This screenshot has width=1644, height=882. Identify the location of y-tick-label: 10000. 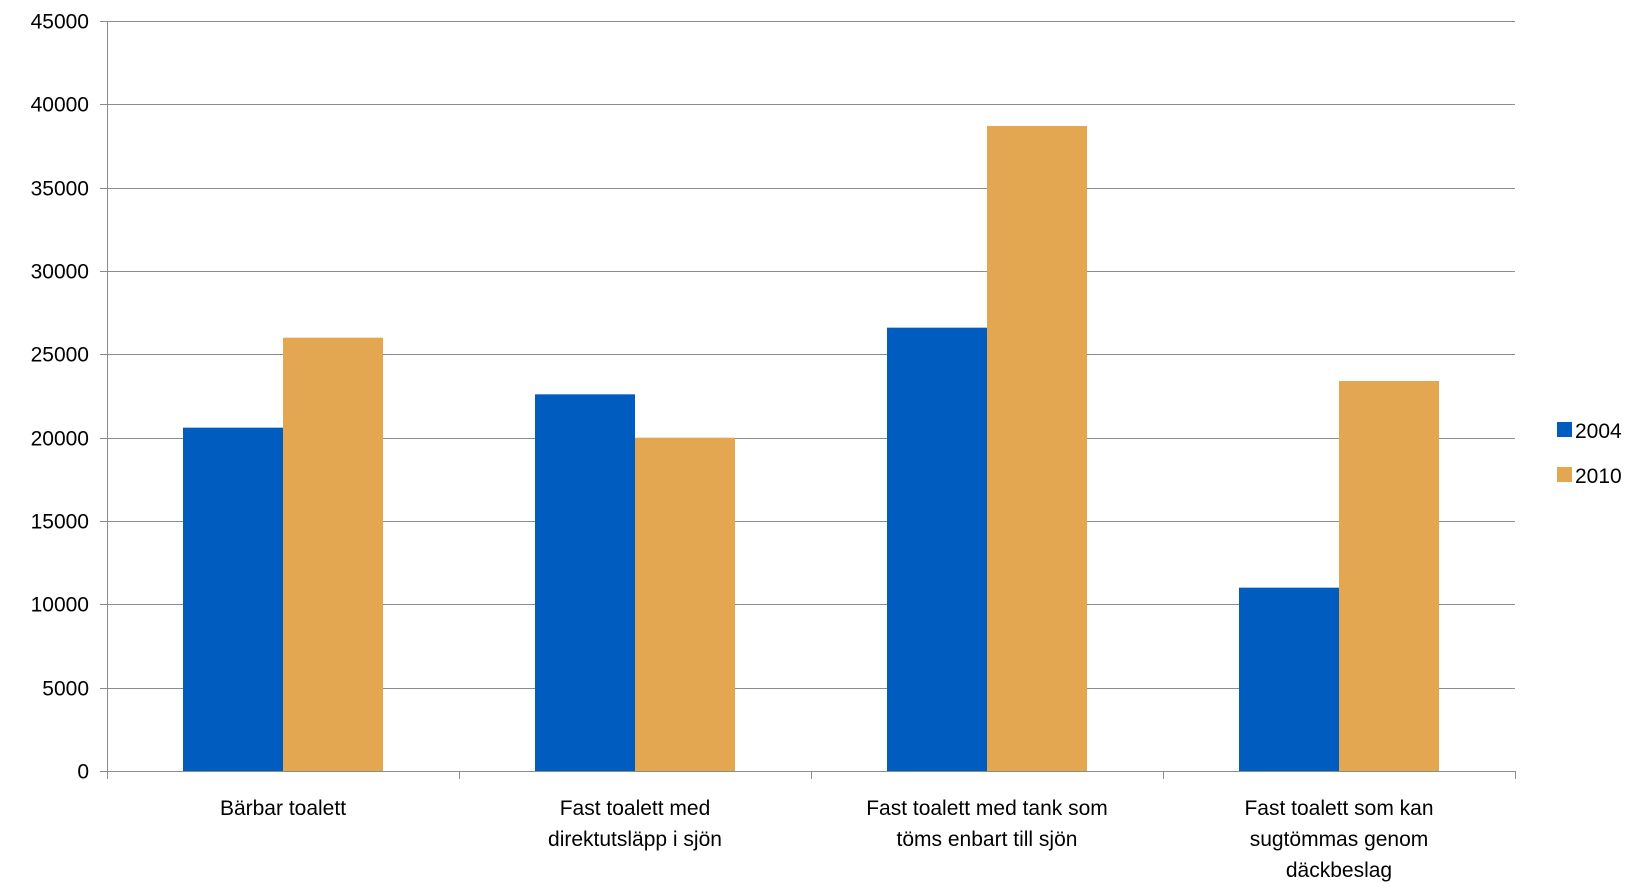
(60, 605).